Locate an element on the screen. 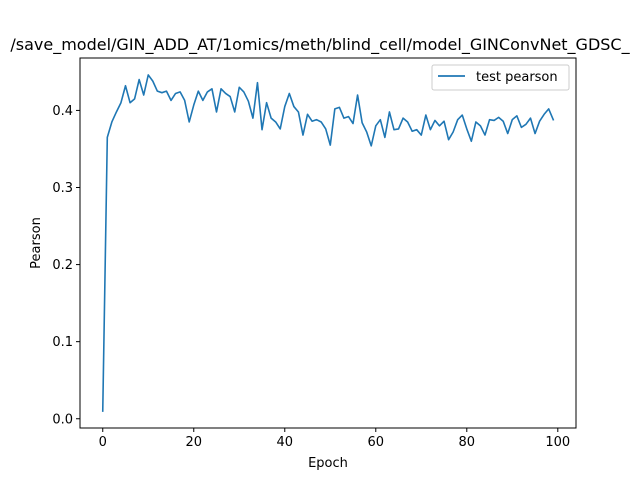 The width and height of the screenshot is (640, 480). x-tick-label: 60 is located at coordinates (376, 442).